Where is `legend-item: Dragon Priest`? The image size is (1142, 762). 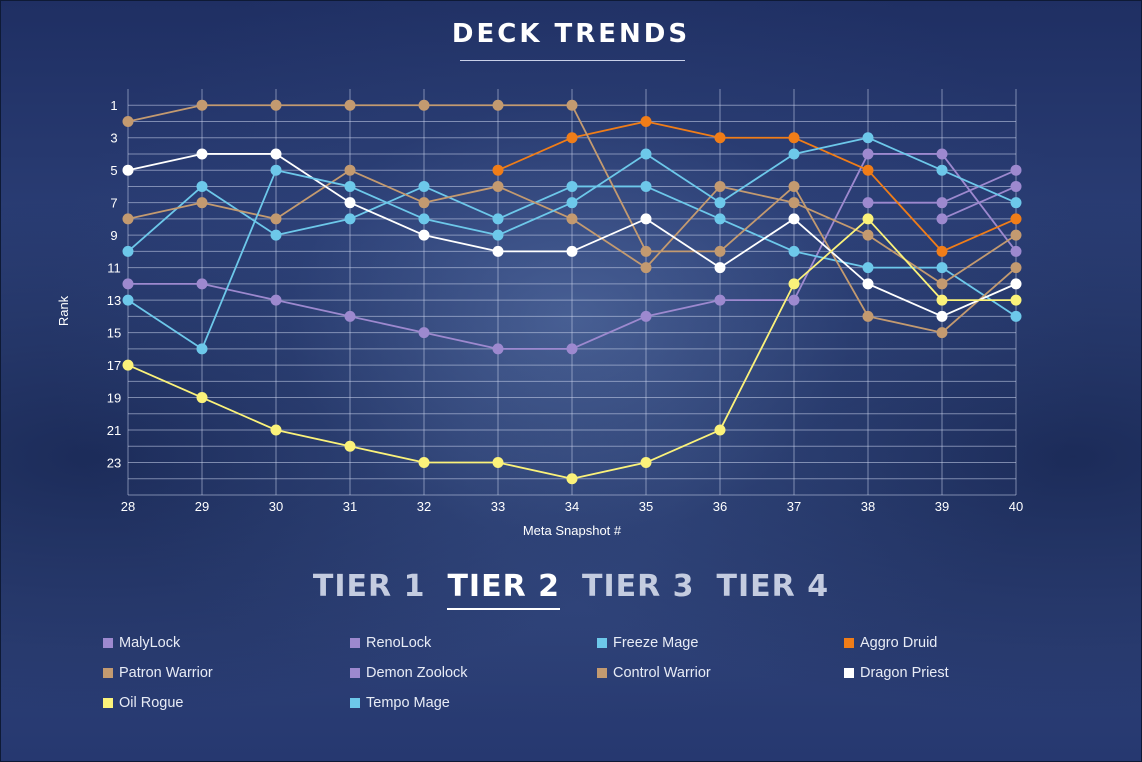 legend-item: Dragon Priest is located at coordinates (967, 673).